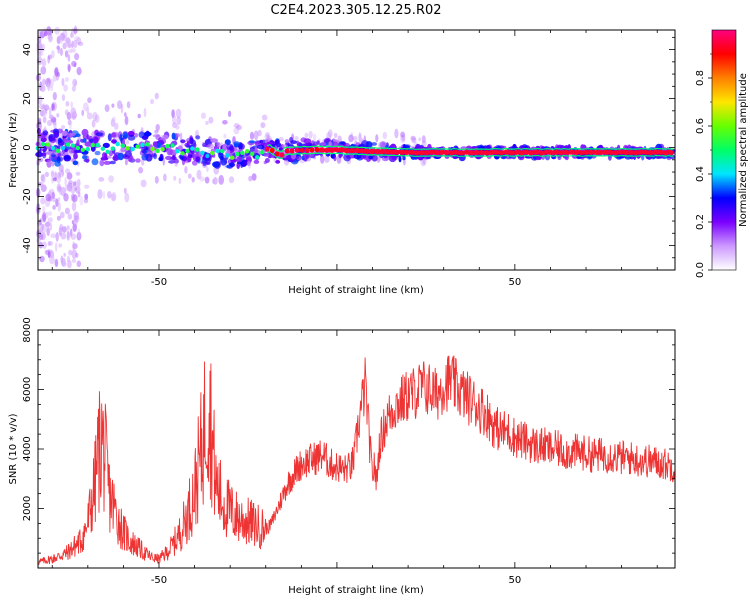 The image size is (750, 604). What do you see at coordinates (356, 290) in the screenshot?
I see `spectrogram-x-axis-label: Height of straight line (km)` at bounding box center [356, 290].